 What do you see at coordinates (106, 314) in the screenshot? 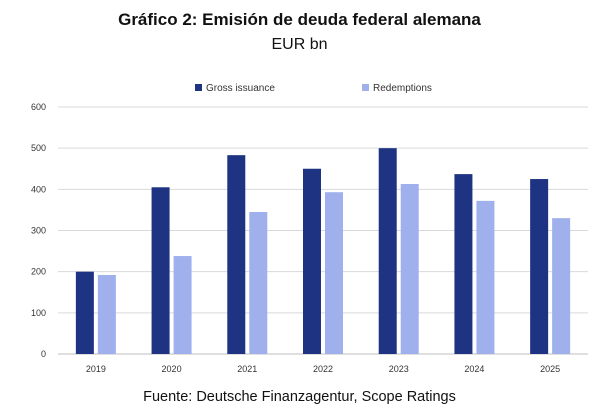
I see `bar-redemptions-2019` at bounding box center [106, 314].